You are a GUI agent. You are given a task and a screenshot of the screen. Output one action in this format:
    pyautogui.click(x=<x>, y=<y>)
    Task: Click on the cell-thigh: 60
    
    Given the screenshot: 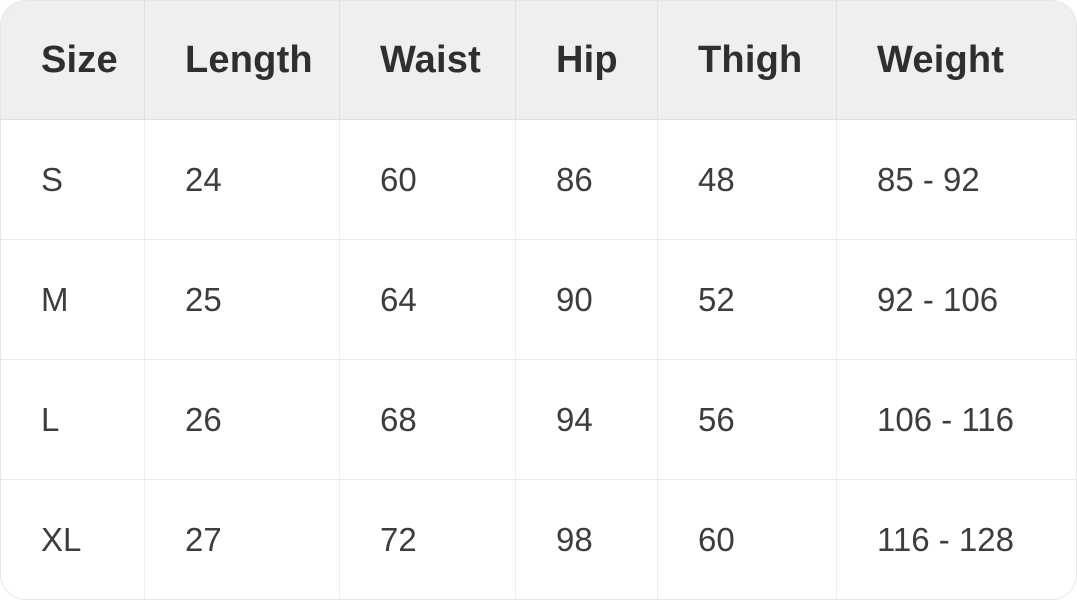 What is the action you would take?
    pyautogui.click(x=747, y=539)
    